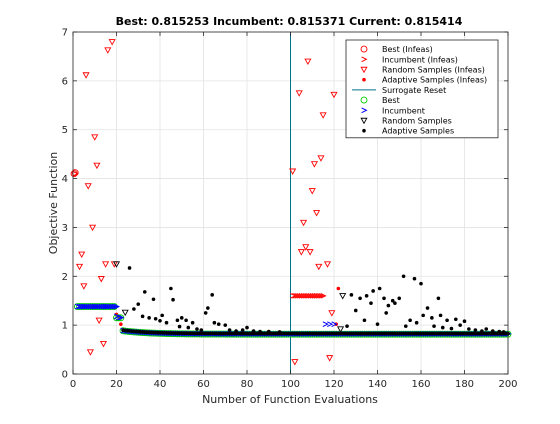 The width and height of the screenshot is (560, 424). Describe the element at coordinates (507, 384) in the screenshot. I see `x-tick-label: 200` at that location.